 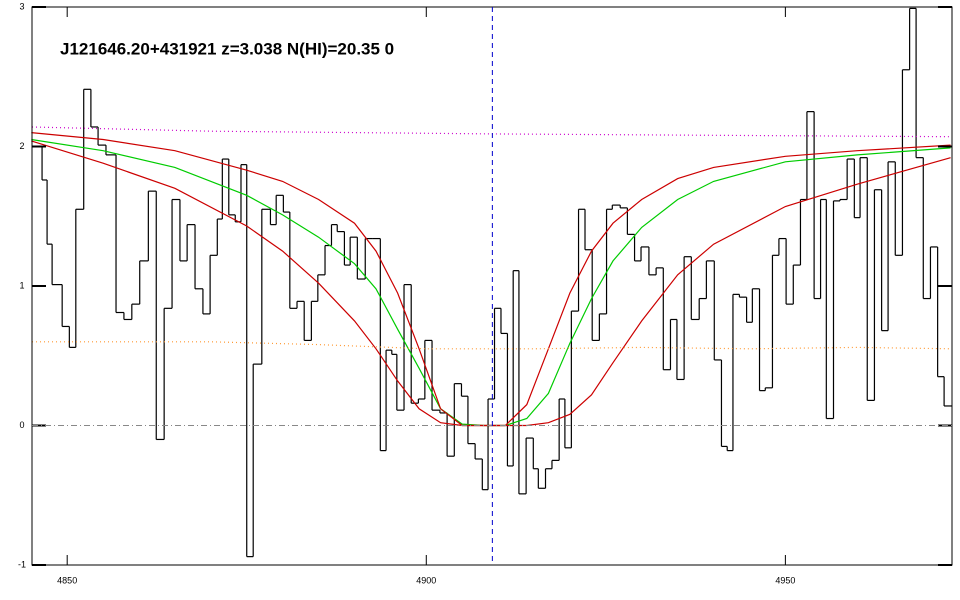 I want to click on y-tick-label: 3, so click(x=21, y=6).